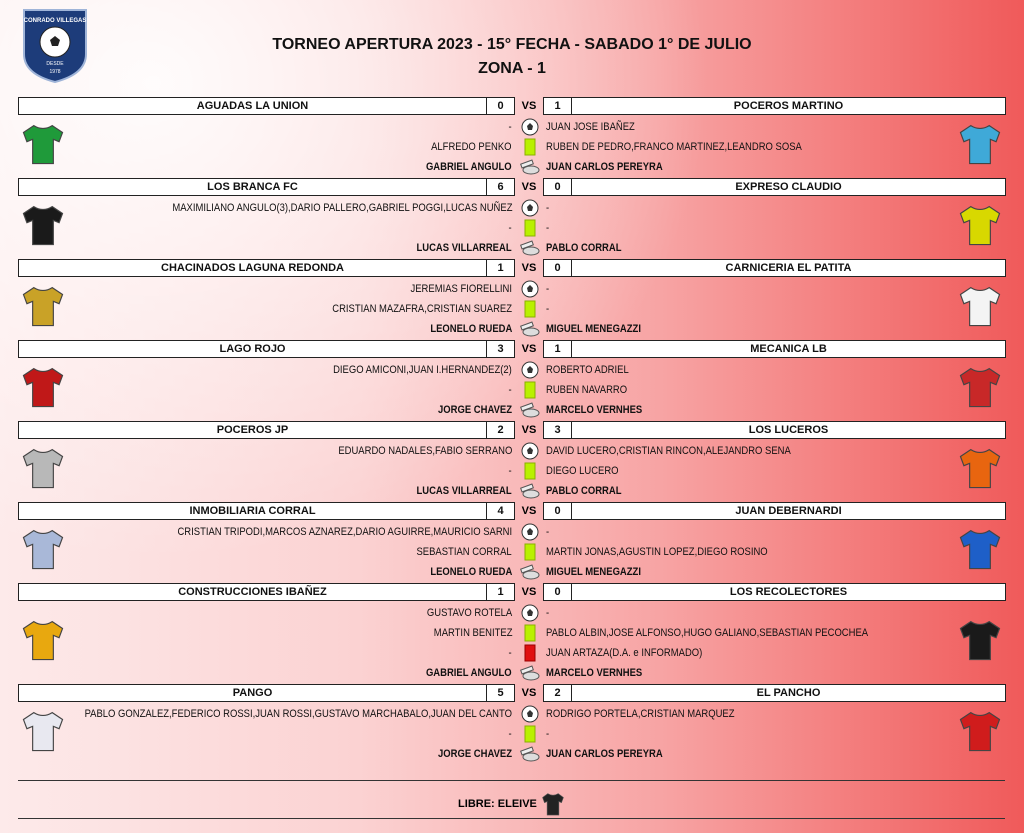  Describe the element at coordinates (602, 410) in the screenshot. I see `referees-away: MARCELO VERNHES` at that location.